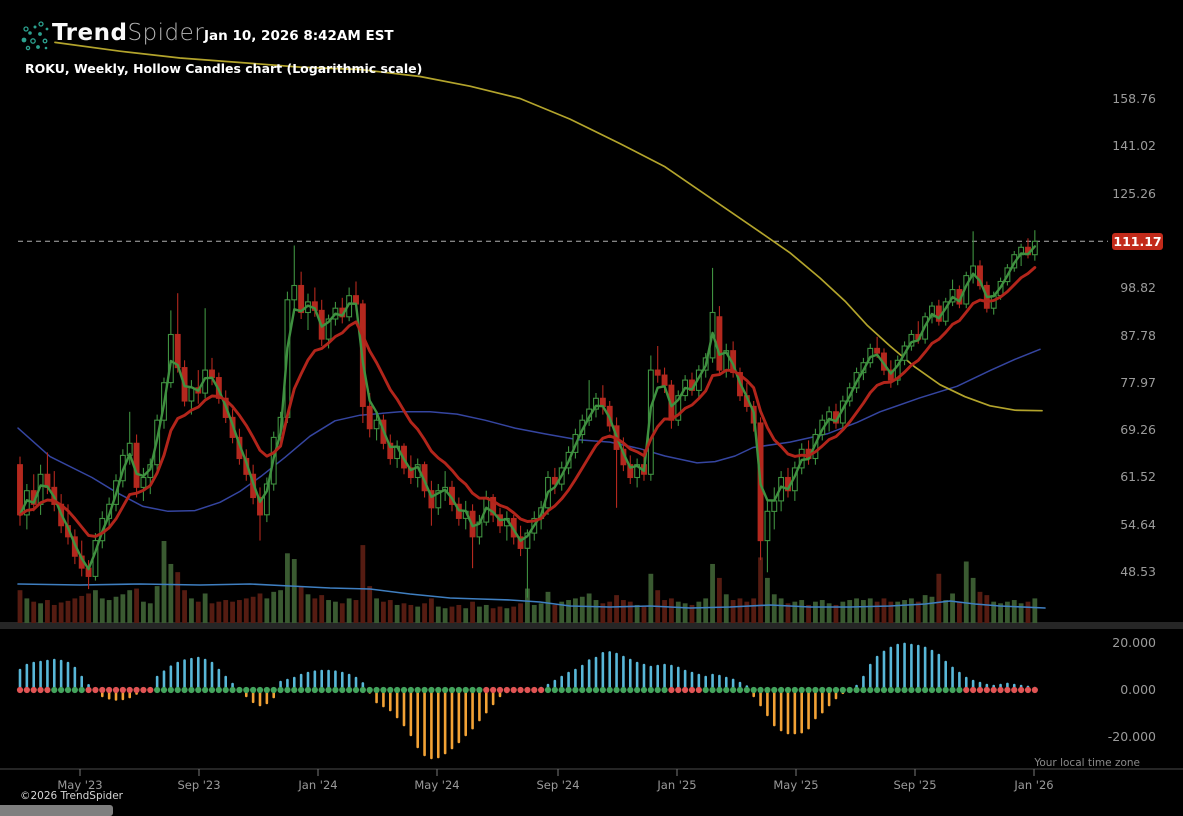  Describe the element at coordinates (591, 30) in the screenshot. I see `header: TrendSpider Jan 10, 2026 8:42AM EST` at that location.